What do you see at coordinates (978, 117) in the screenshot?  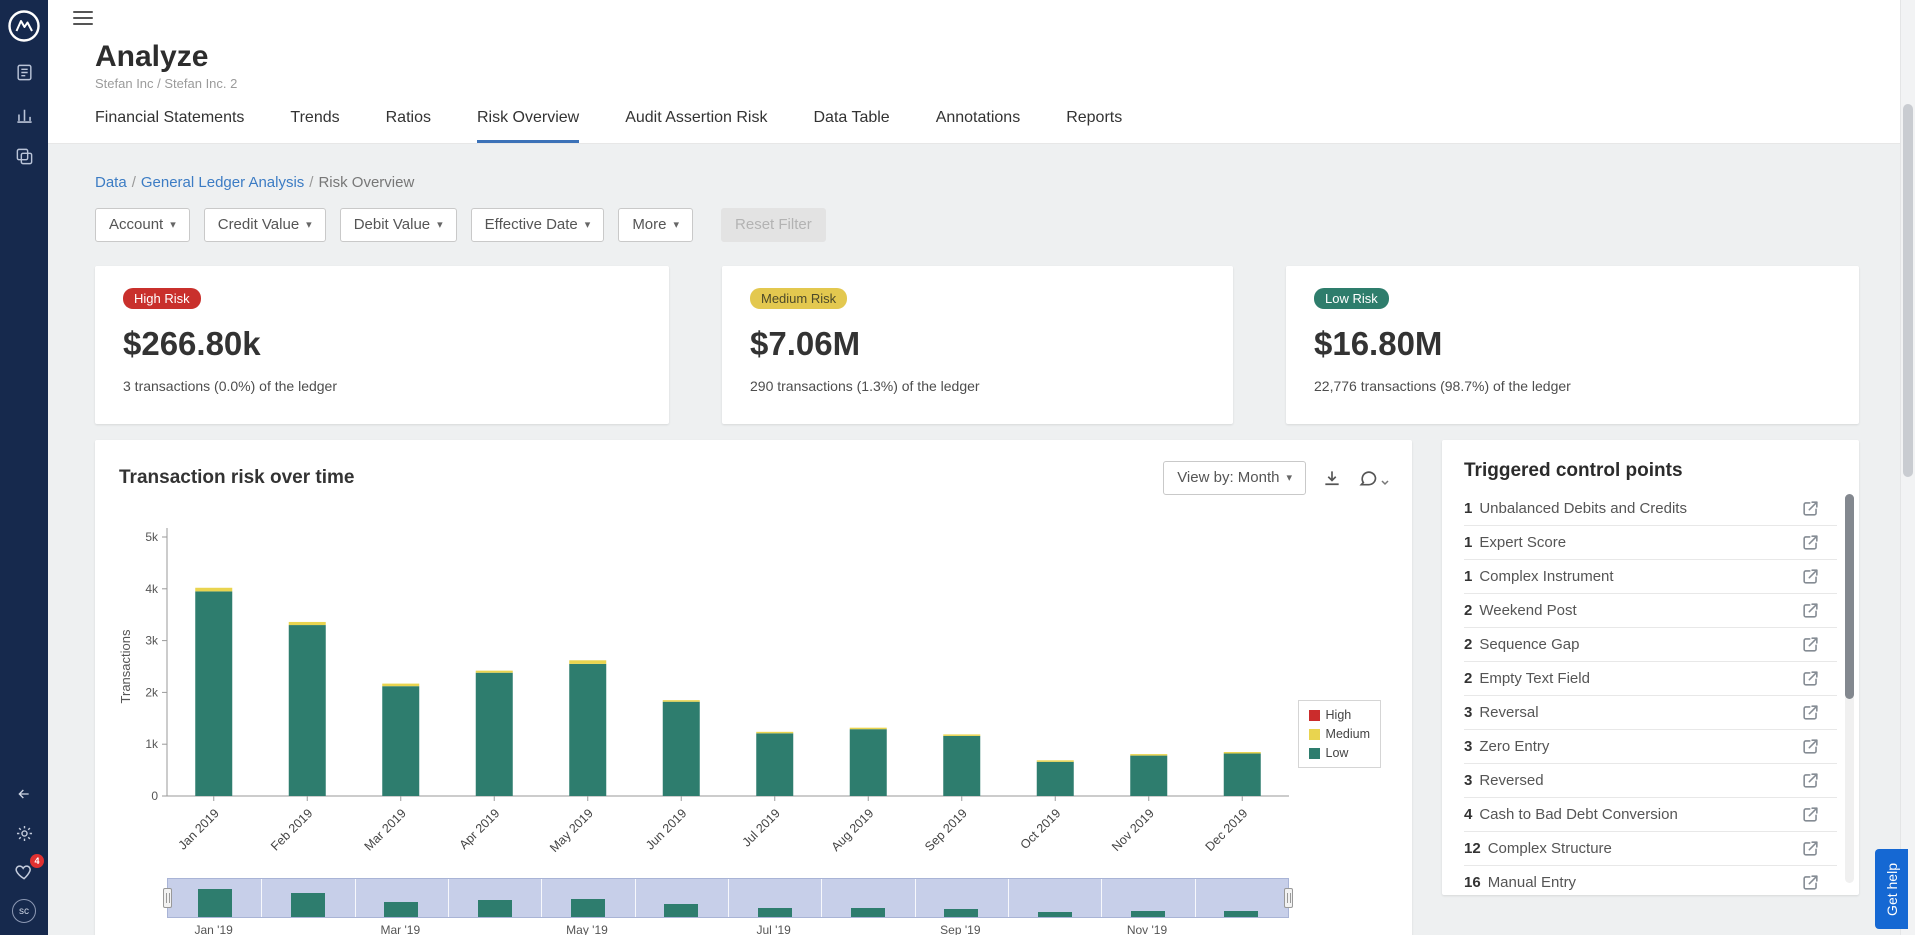 I see `tab-annotations: Annotations` at bounding box center [978, 117].